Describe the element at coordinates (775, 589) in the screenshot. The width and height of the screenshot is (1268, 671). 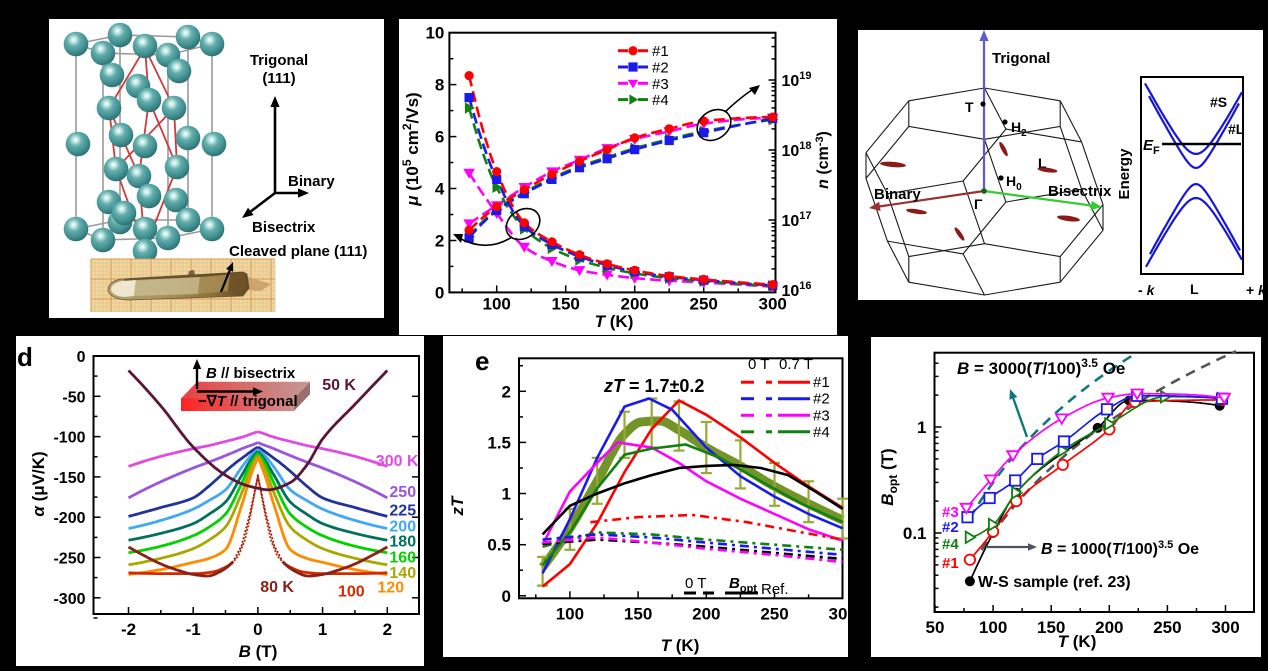
I see `svg-text: Ref.` at that location.